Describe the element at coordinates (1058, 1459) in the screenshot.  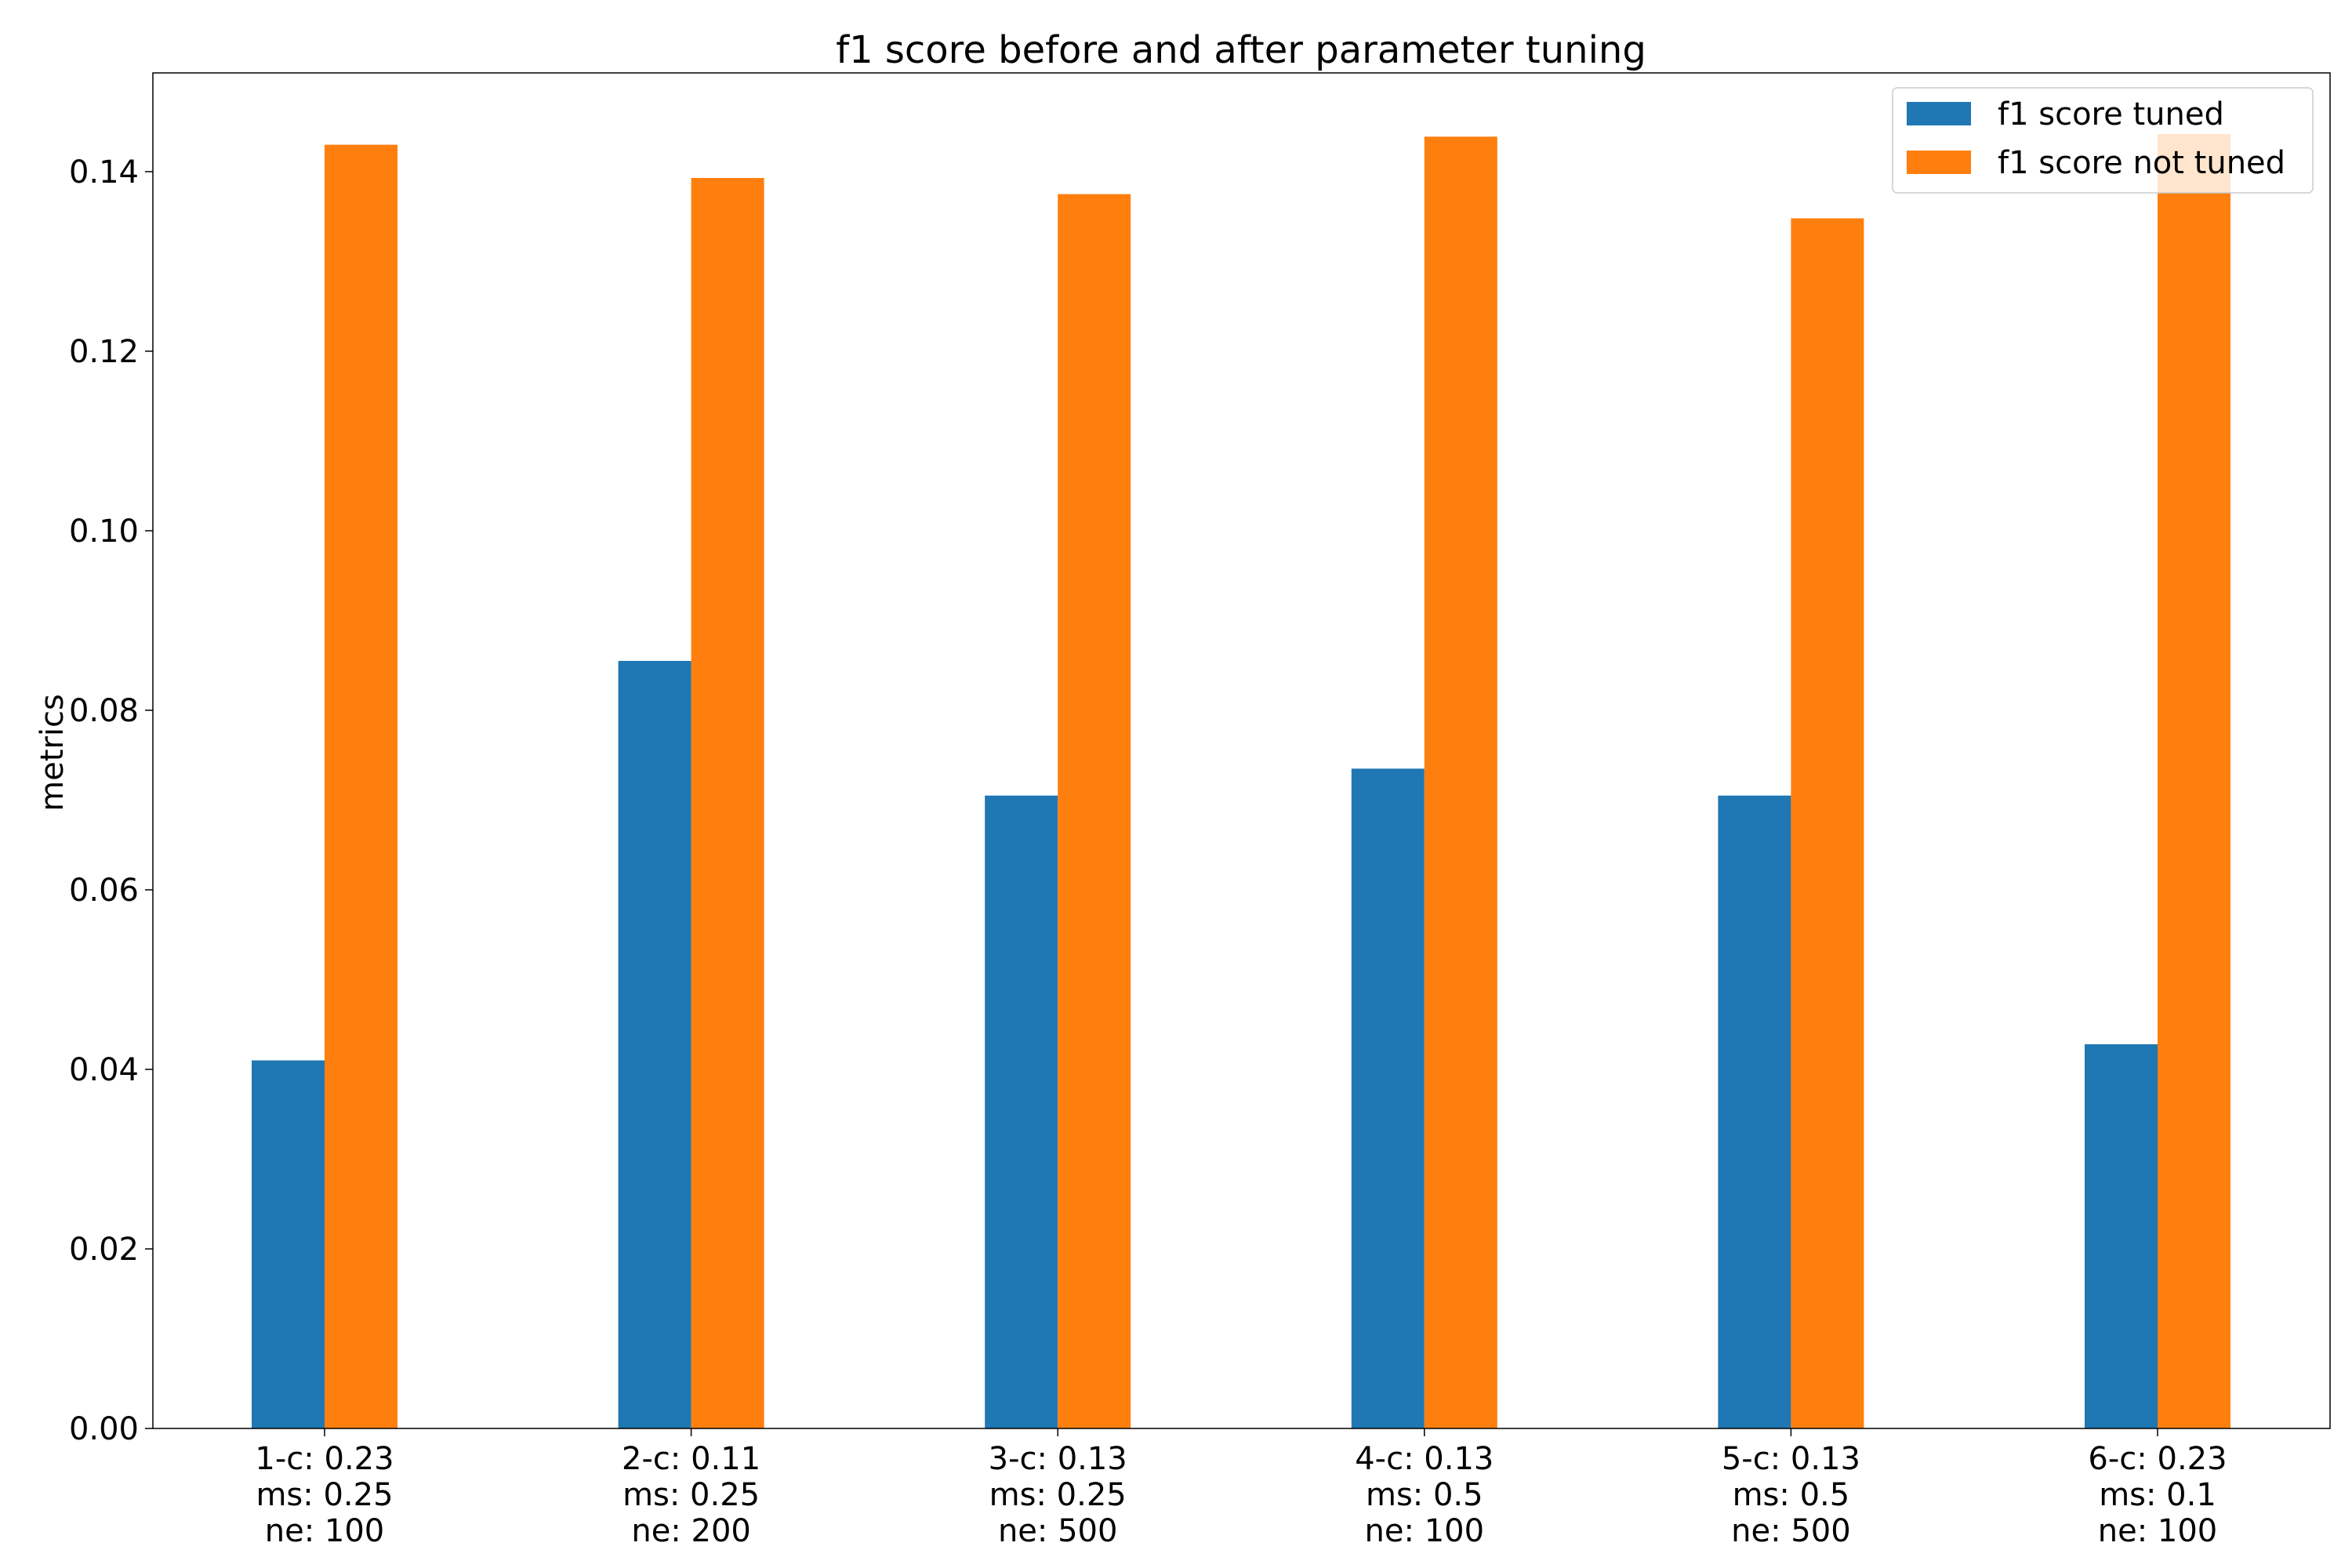
I see `x-tick-label: 3-c: 0.13` at that location.